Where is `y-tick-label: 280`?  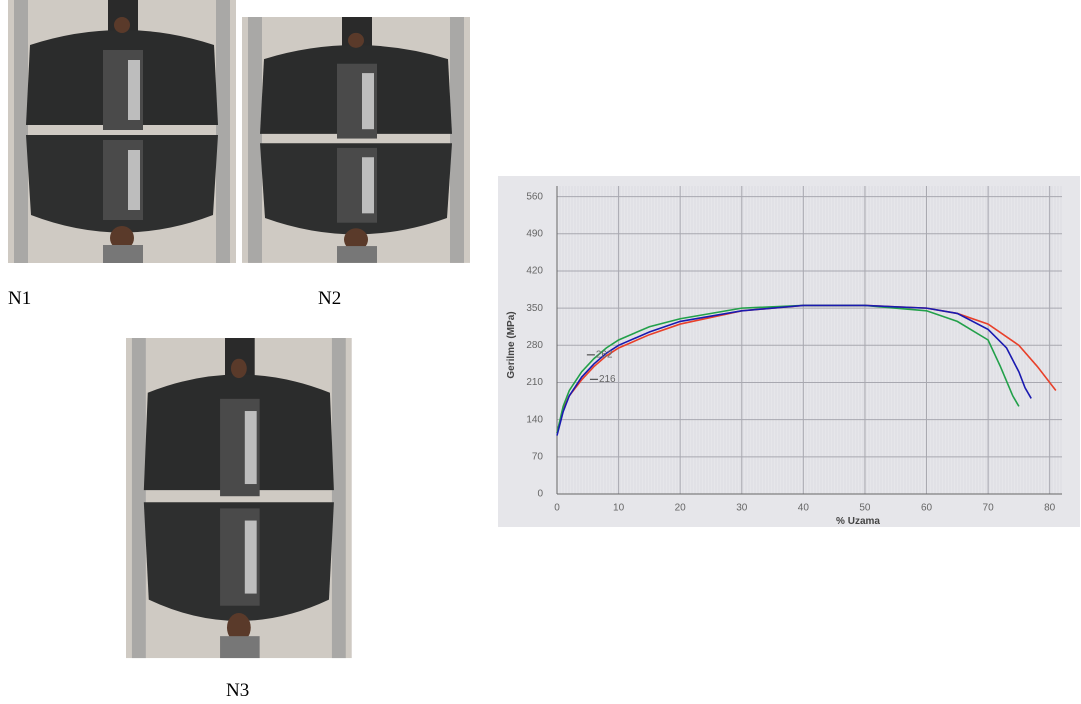
y-tick-label: 280 is located at coordinates (534, 345).